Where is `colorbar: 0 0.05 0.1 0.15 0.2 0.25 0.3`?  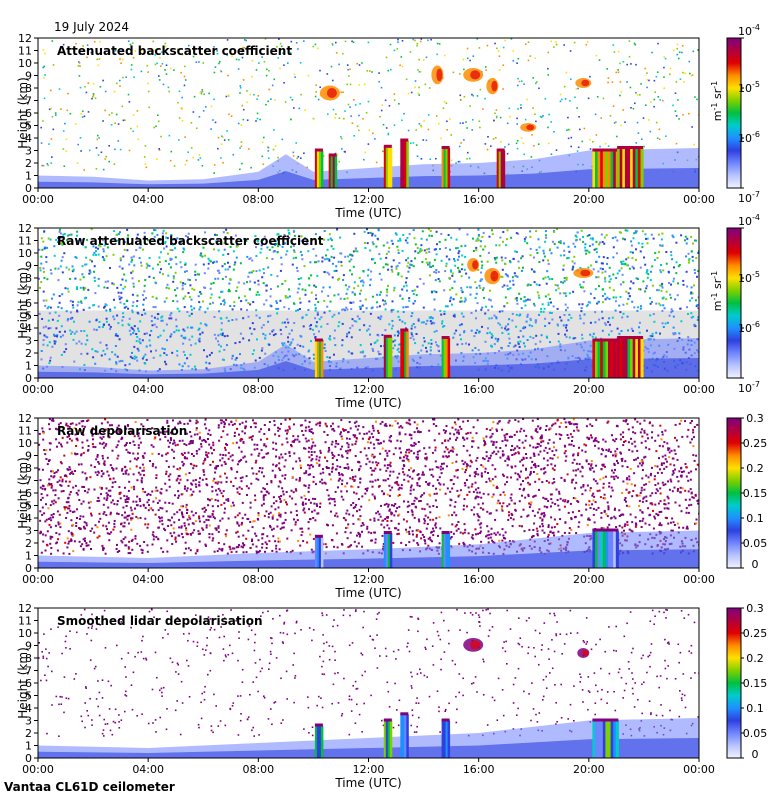
colorbar: 0 0.05 0.1 0.15 0.2 0.25 0.3 is located at coordinates (747, 491).